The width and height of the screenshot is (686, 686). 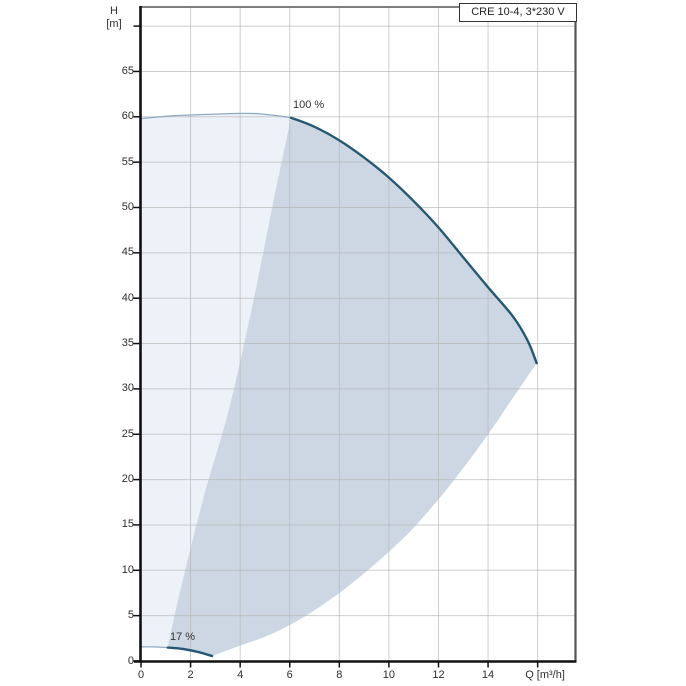 I want to click on max-speed-lead-in, so click(x=216, y=116).